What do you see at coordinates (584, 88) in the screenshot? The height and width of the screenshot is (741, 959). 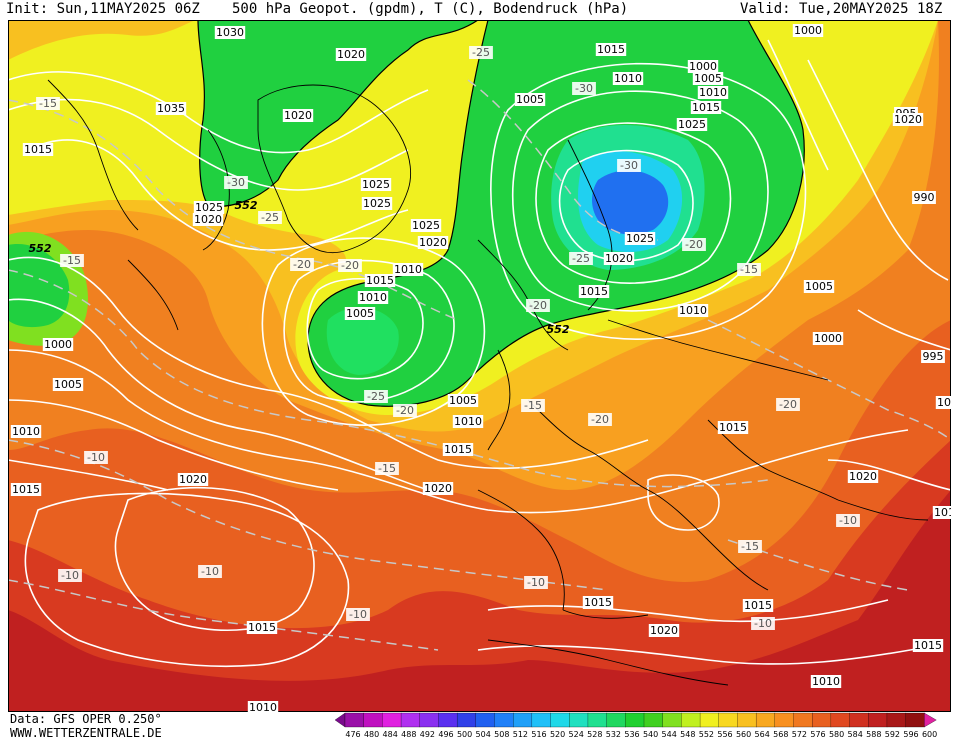 I see `temperature-label: -30` at bounding box center [584, 88].